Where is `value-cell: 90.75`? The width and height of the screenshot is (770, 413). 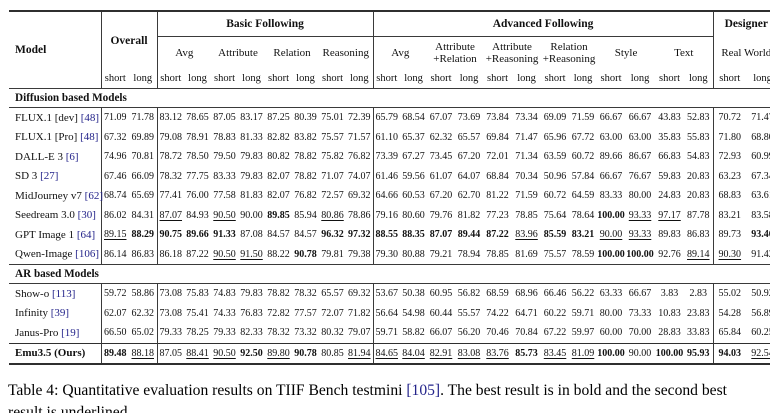 value-cell: 90.75 is located at coordinates (171, 235).